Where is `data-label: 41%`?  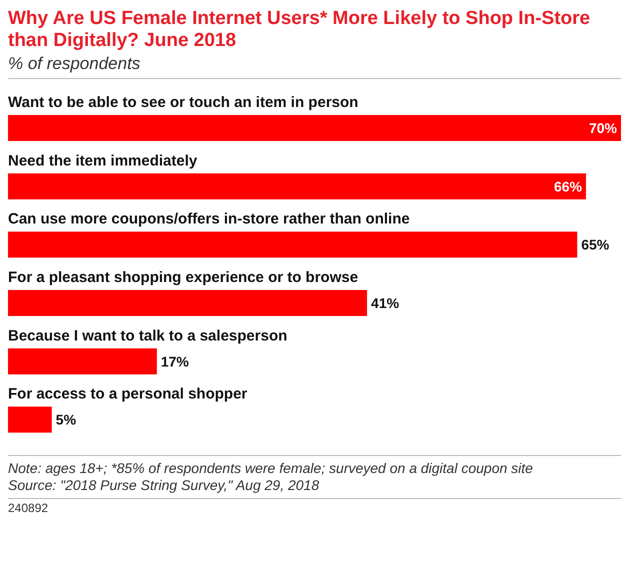 data-label: 41% is located at coordinates (385, 303).